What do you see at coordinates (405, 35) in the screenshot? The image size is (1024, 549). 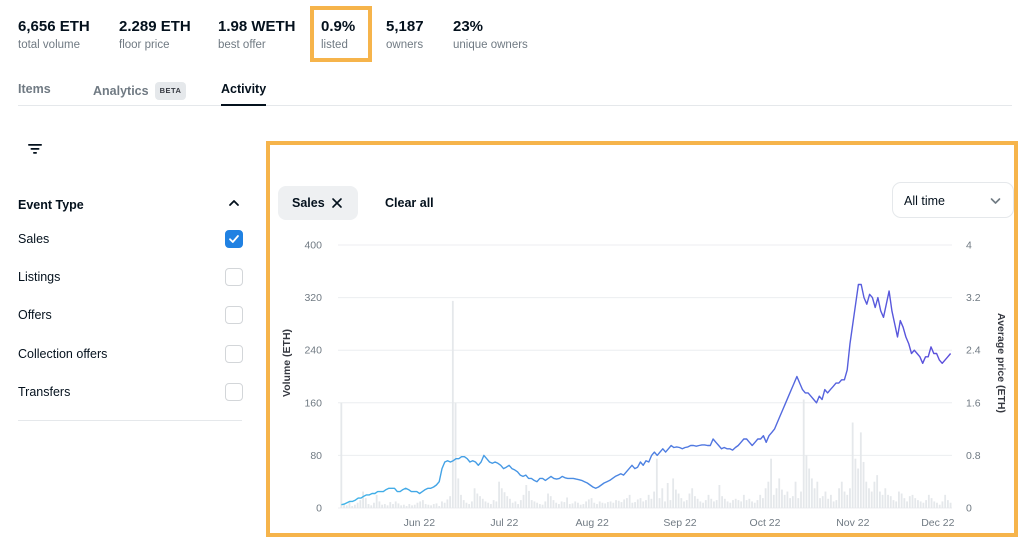 I see `stat-owners: 5,187 owners` at bounding box center [405, 35].